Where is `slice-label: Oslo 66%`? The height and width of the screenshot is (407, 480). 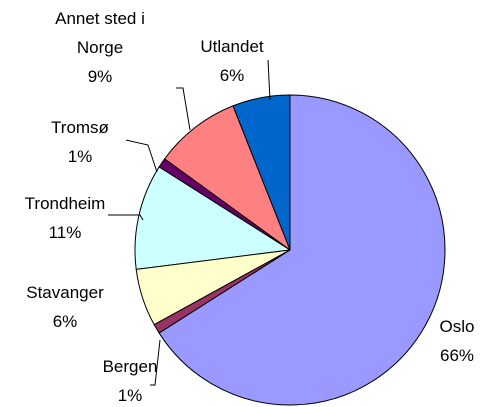
slice-label: Oslo 66% is located at coordinates (453, 341).